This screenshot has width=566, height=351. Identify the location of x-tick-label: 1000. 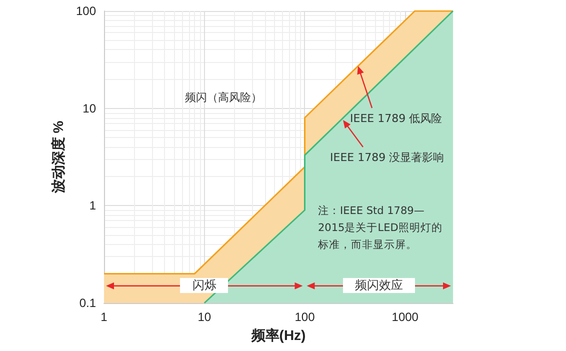
(405, 317).